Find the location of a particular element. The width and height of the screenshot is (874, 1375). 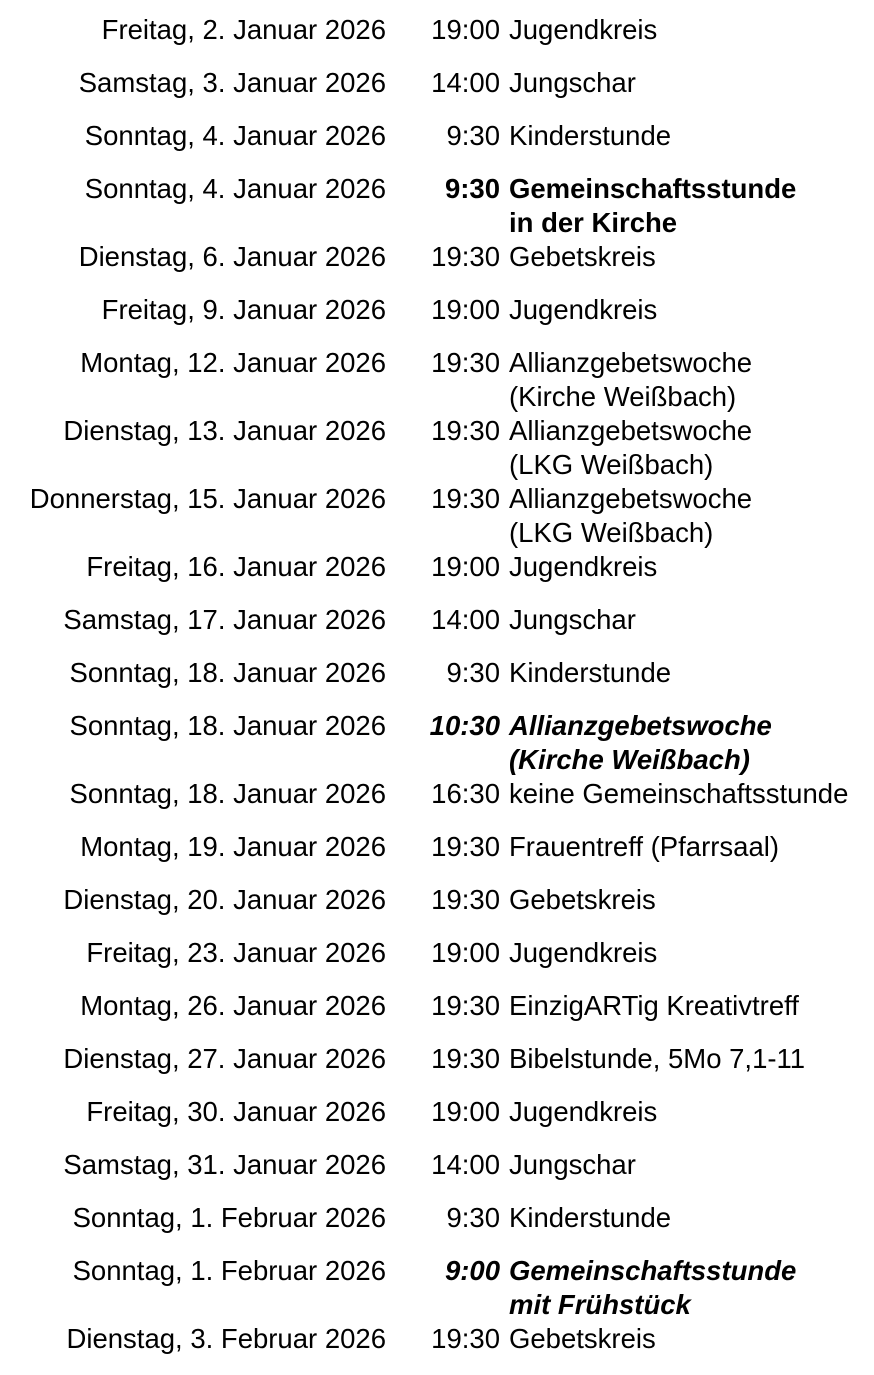

event-row: Samstag, 17. Januar 2026 14:00 Jungschar is located at coordinates (437, 629).